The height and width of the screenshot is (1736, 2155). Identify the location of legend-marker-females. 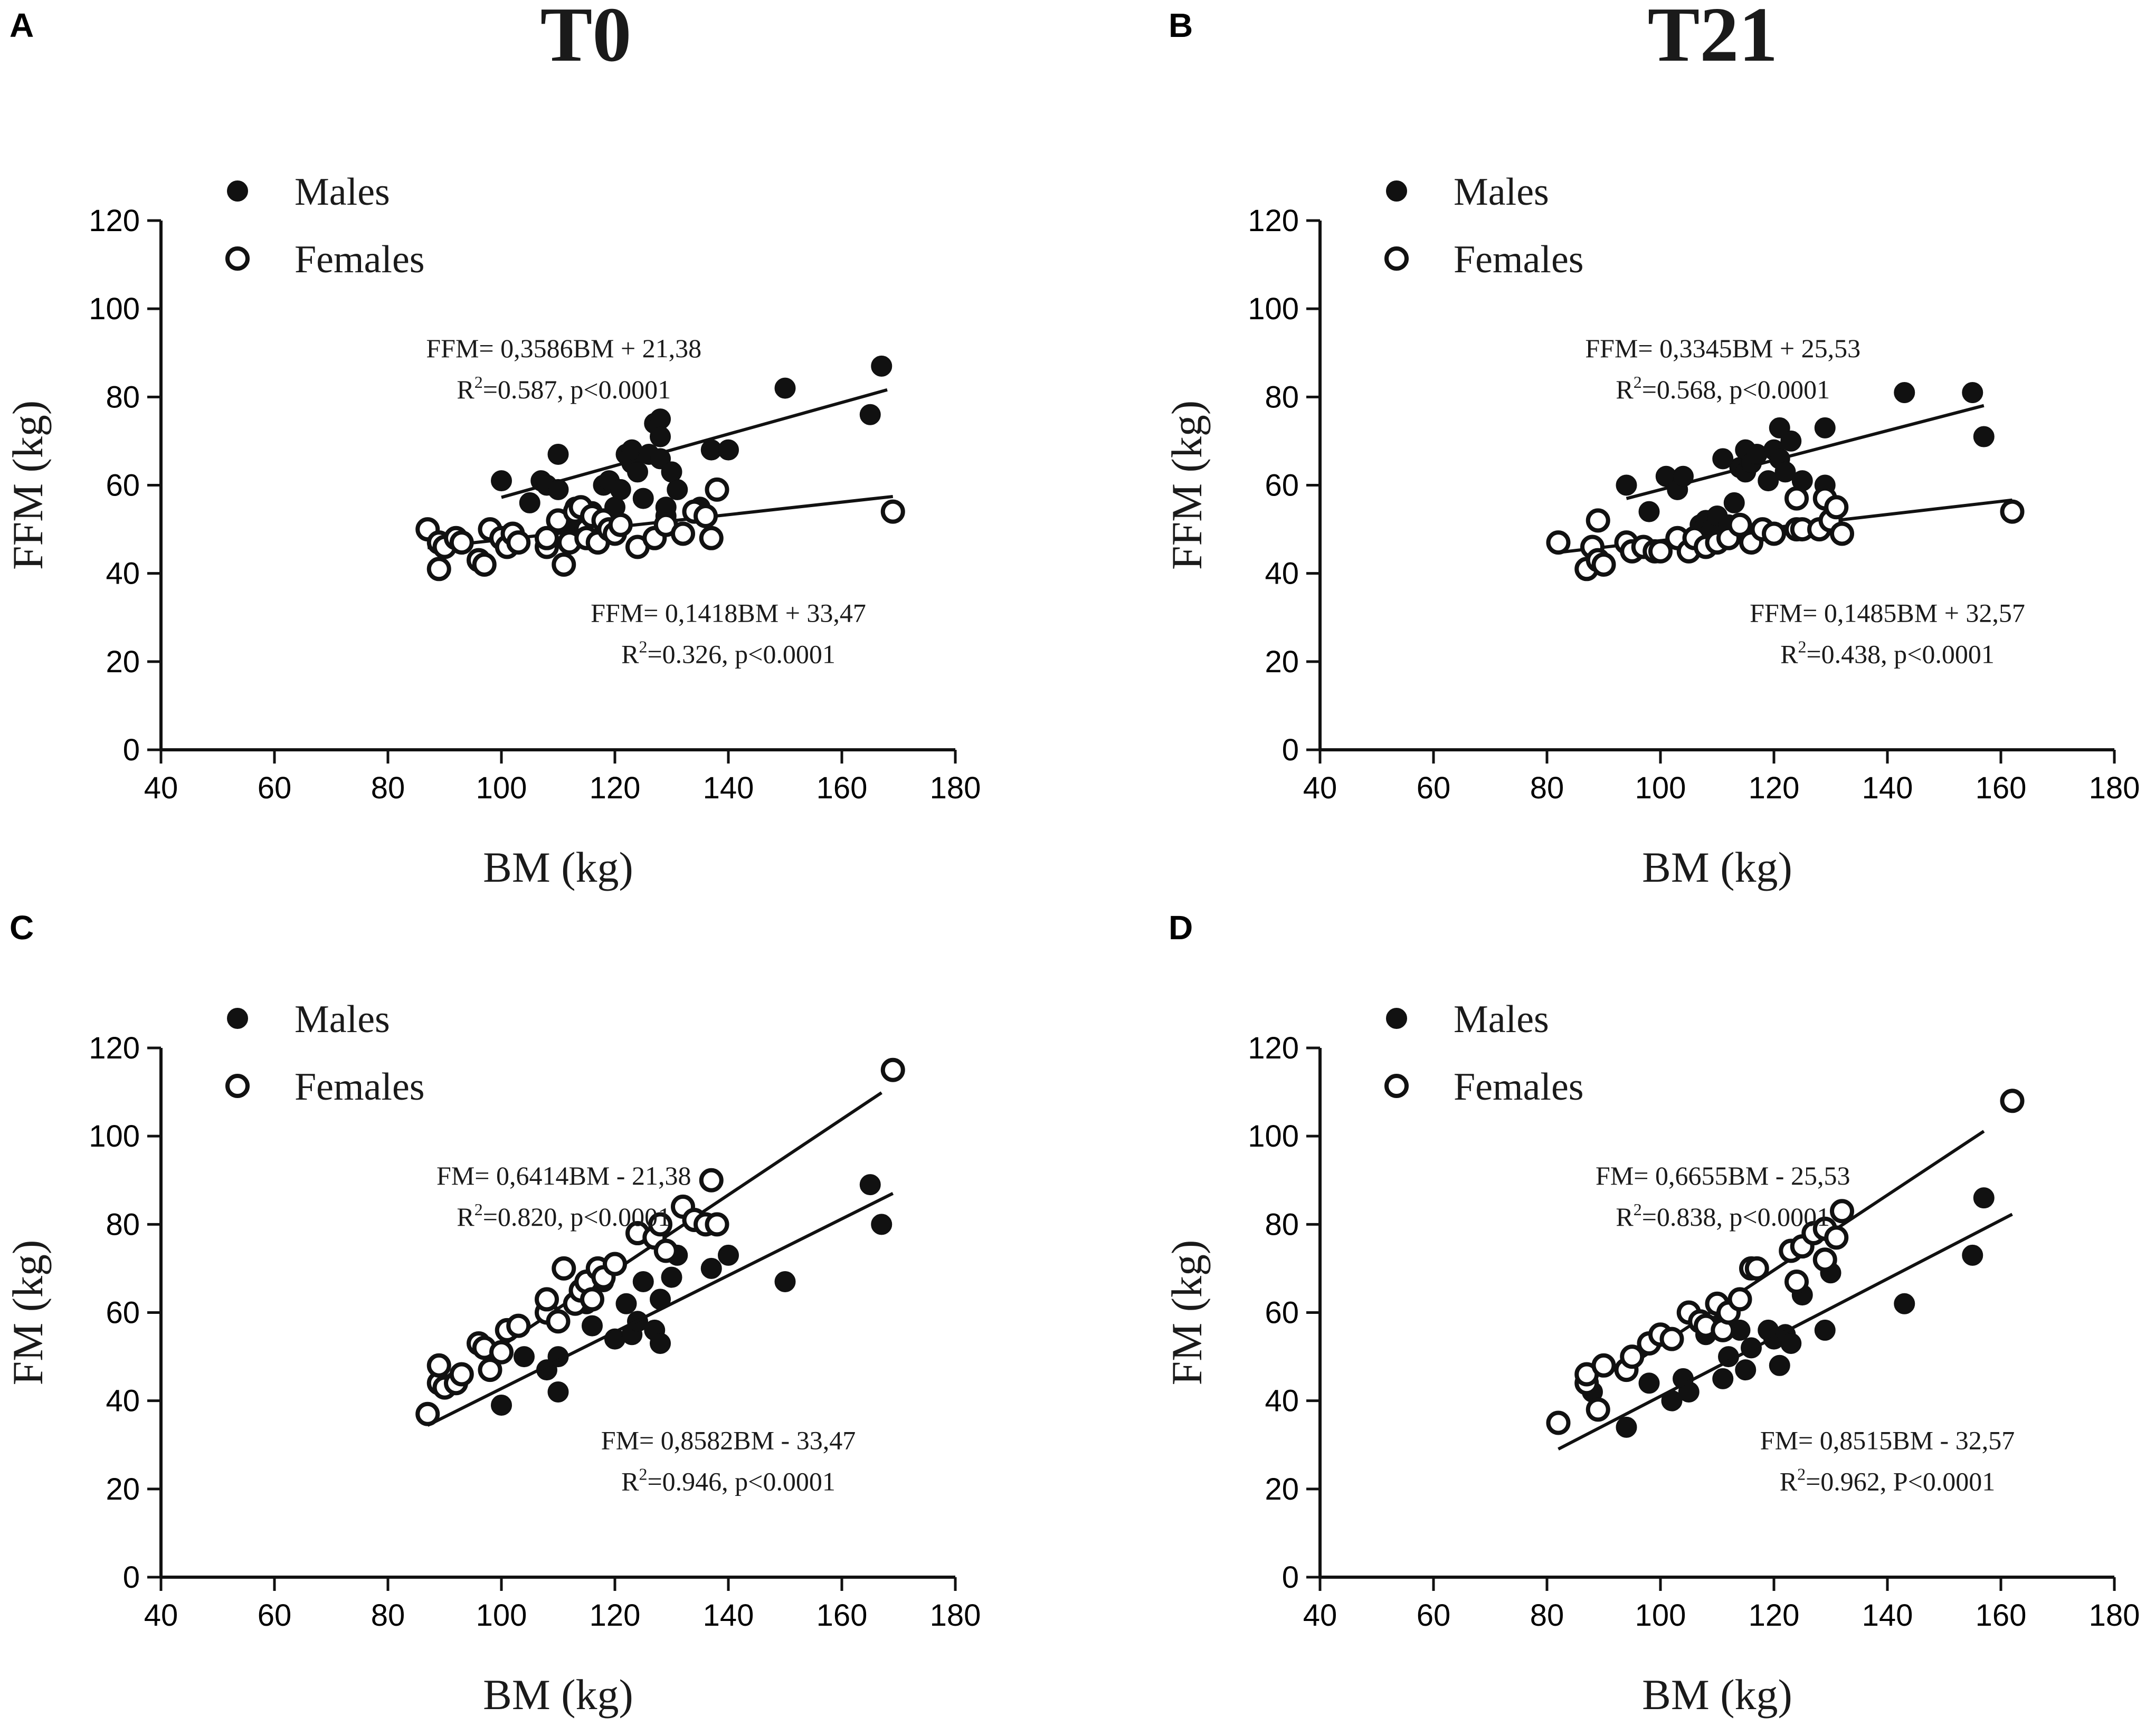
(1396, 258).